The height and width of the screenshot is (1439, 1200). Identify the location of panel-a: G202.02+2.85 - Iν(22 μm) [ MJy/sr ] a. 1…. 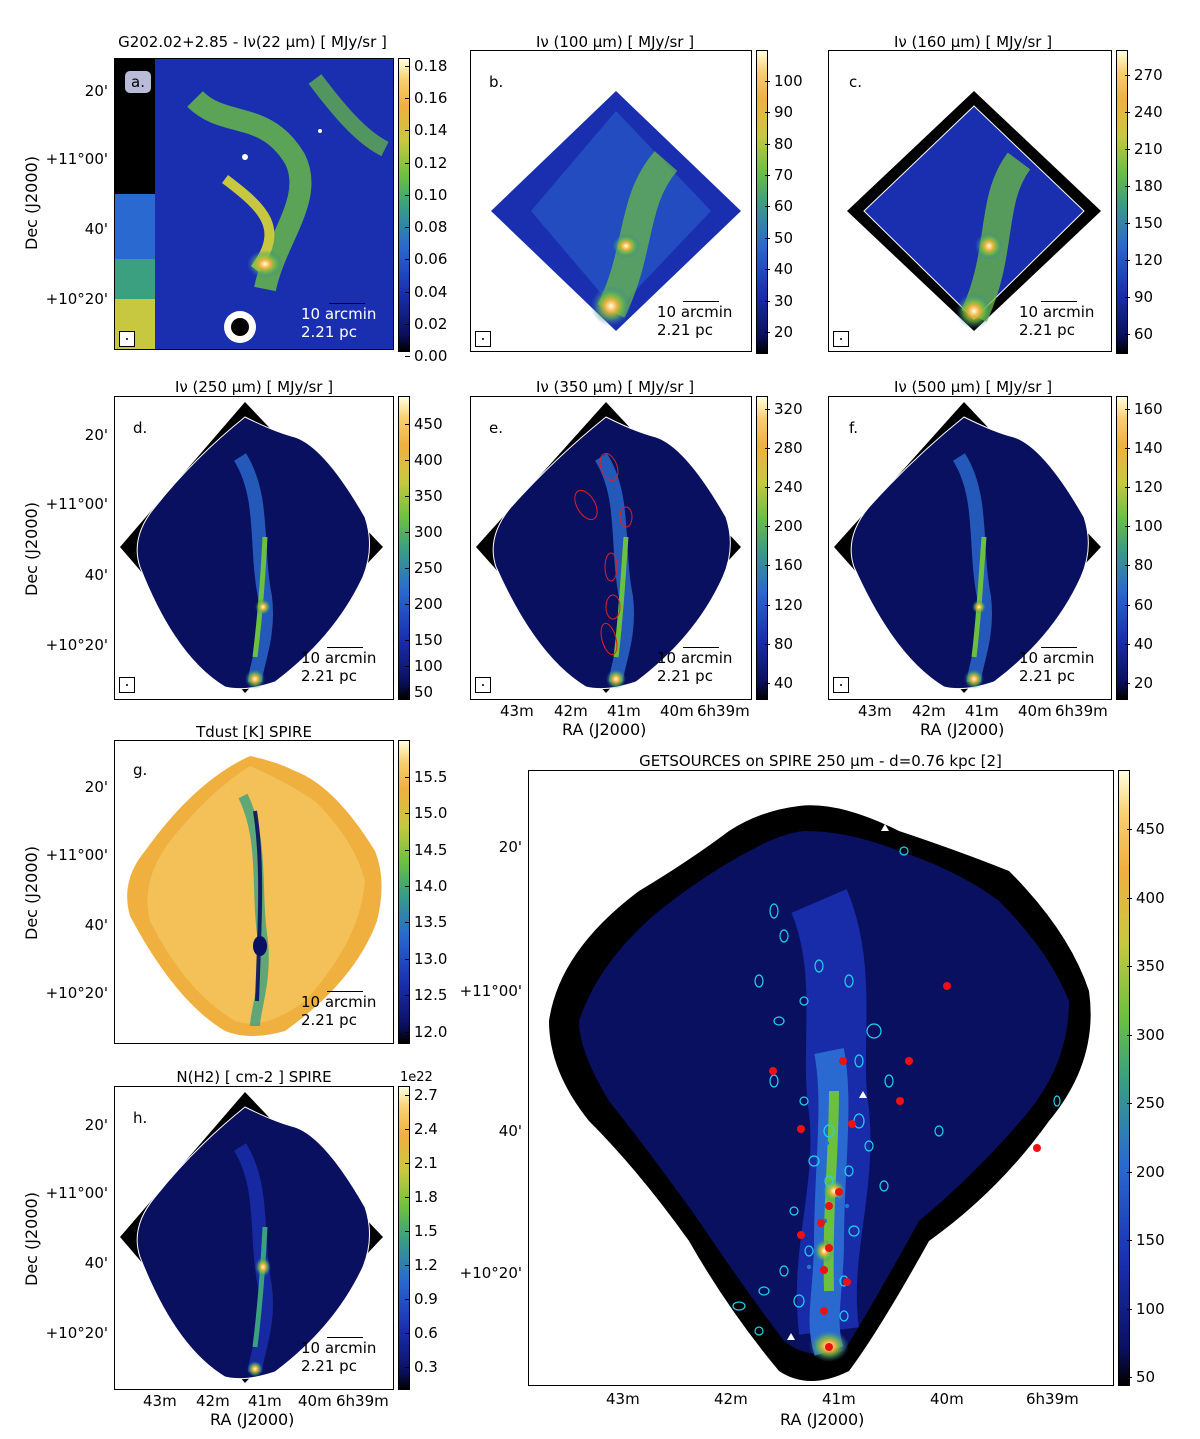
(235, 199).